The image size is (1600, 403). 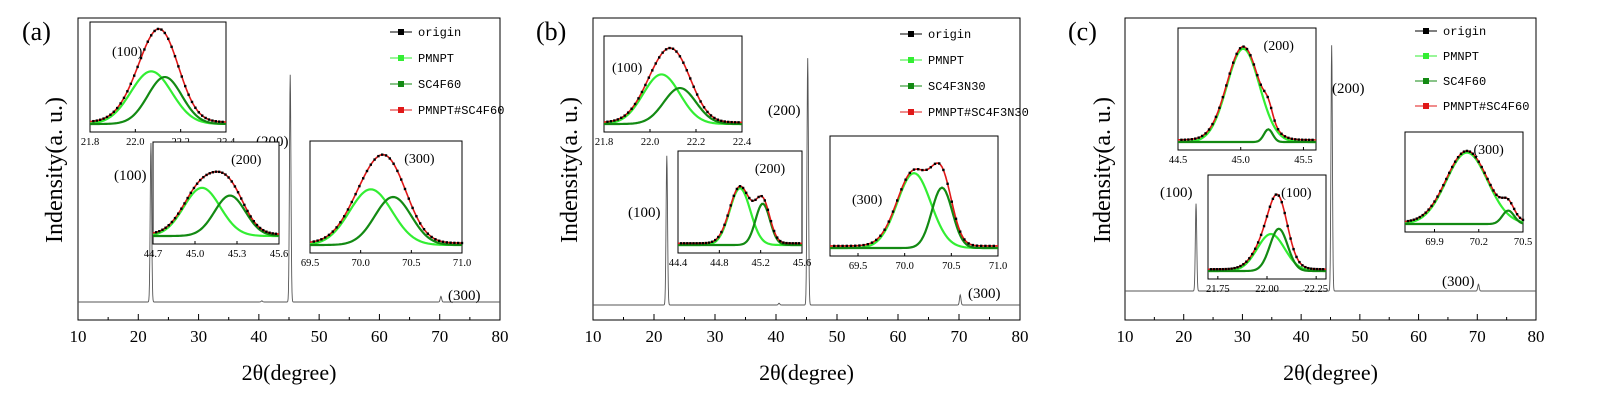 I want to click on x-axis-label: 2θ(degree), so click(x=806, y=372).